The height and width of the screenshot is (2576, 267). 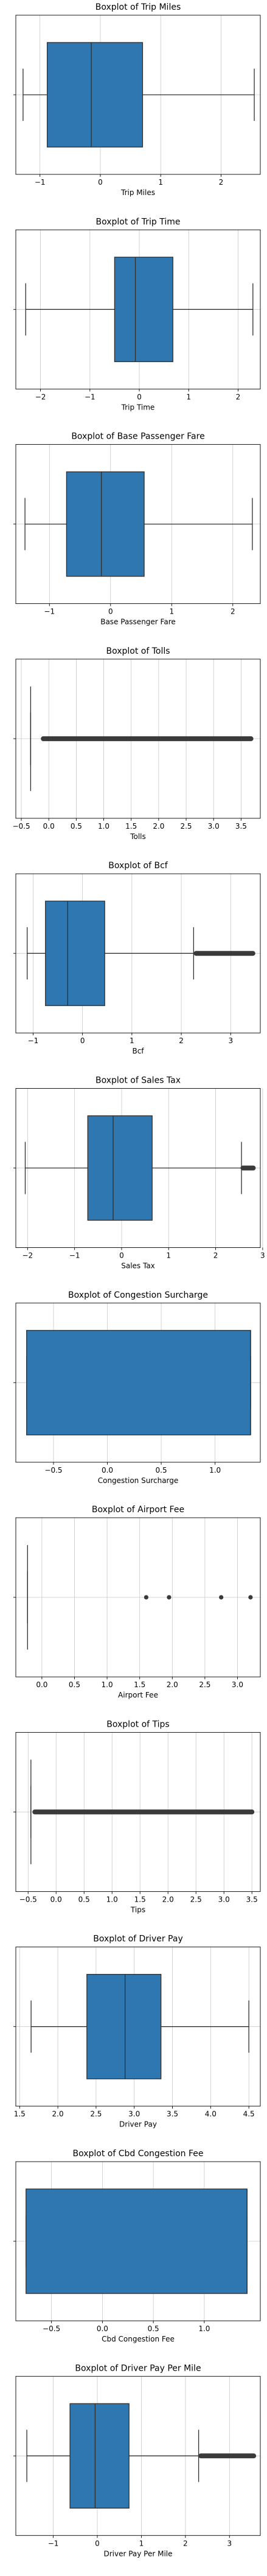 I want to click on chart-title: Boxplot of Tips, so click(x=137, y=1724).